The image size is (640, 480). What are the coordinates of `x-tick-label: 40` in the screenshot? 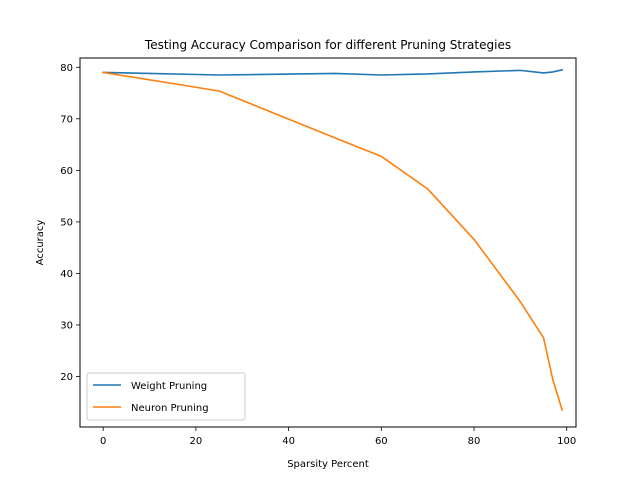 It's located at (288, 441).